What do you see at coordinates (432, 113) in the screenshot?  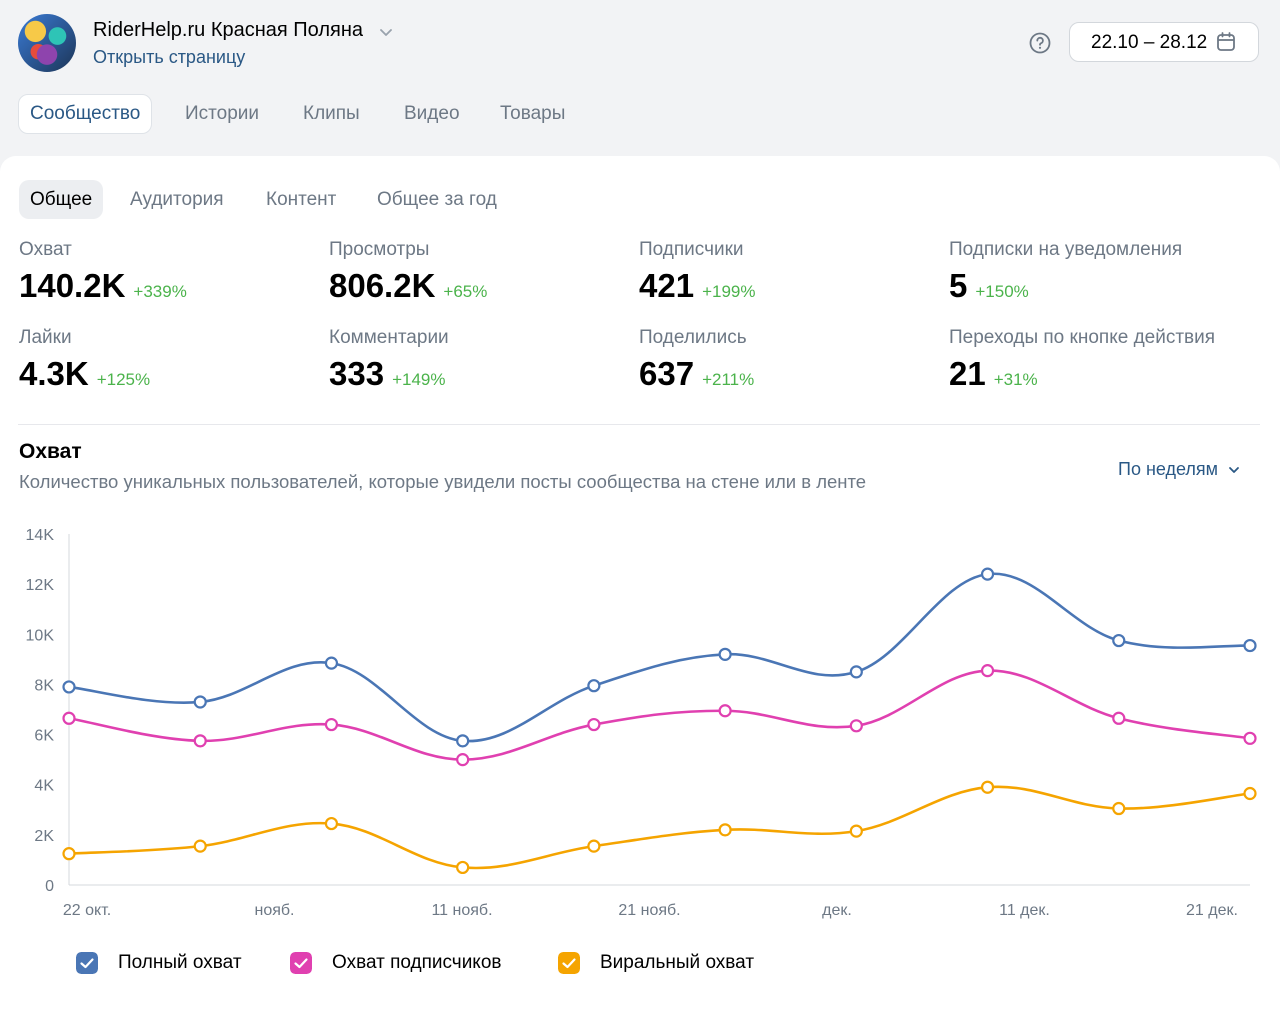 I see `tab-video: Видео` at bounding box center [432, 113].